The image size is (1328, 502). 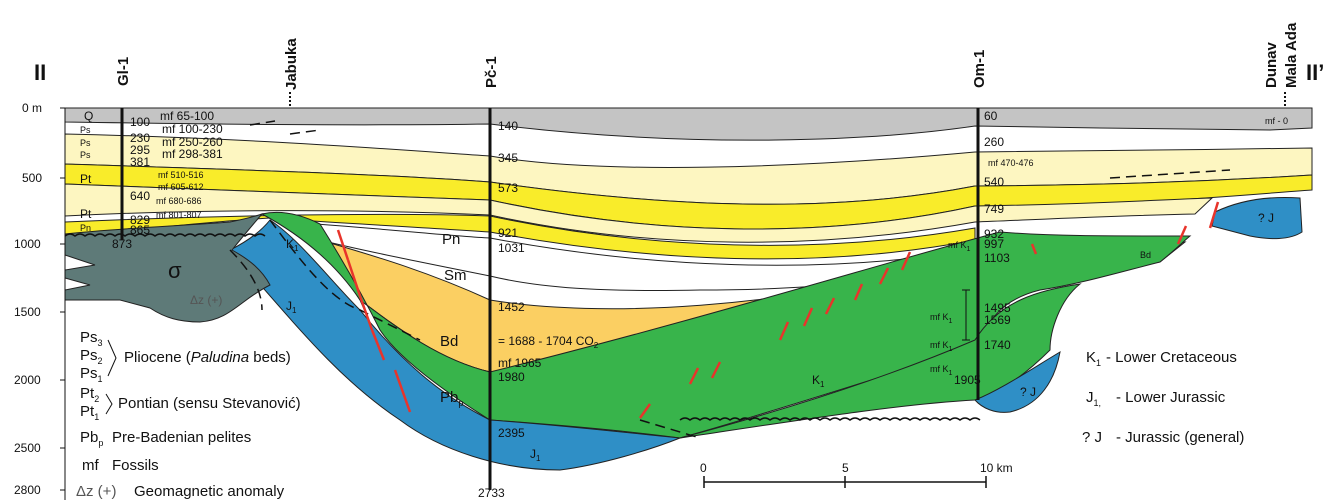 What do you see at coordinates (548, 342) in the screenshot?
I see `pc1-co2-note: = 1688 - 1704 CO2` at bounding box center [548, 342].